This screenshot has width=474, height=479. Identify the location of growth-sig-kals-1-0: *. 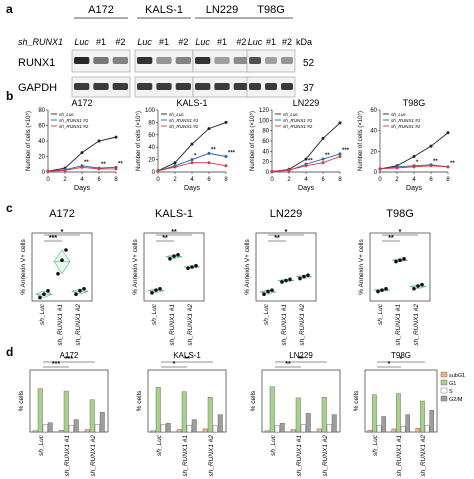
(195, 157).